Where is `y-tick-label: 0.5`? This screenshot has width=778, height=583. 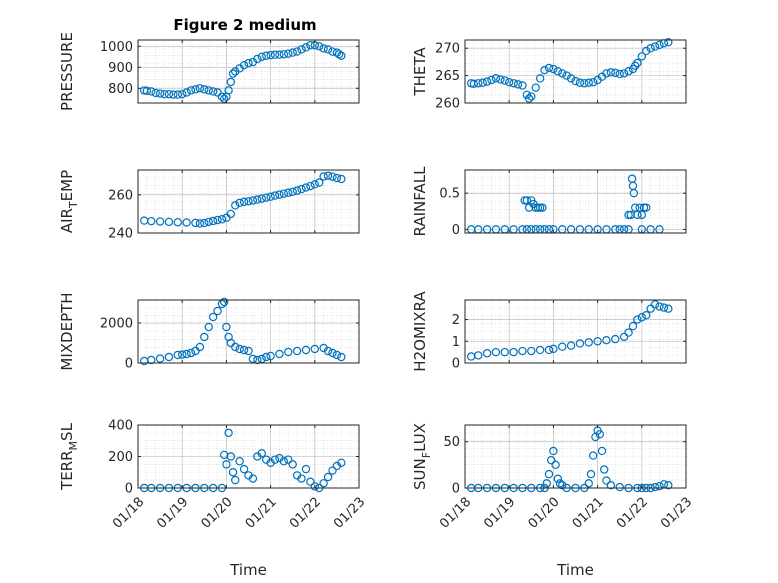 y-tick-label: 0.5 is located at coordinates (449, 194).